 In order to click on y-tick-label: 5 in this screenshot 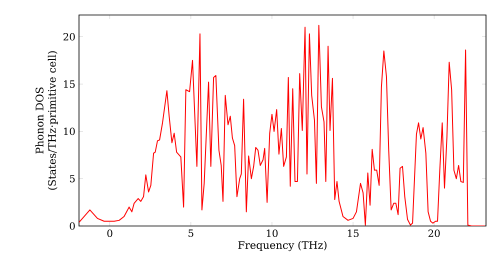, I will do `click(72, 178)`.